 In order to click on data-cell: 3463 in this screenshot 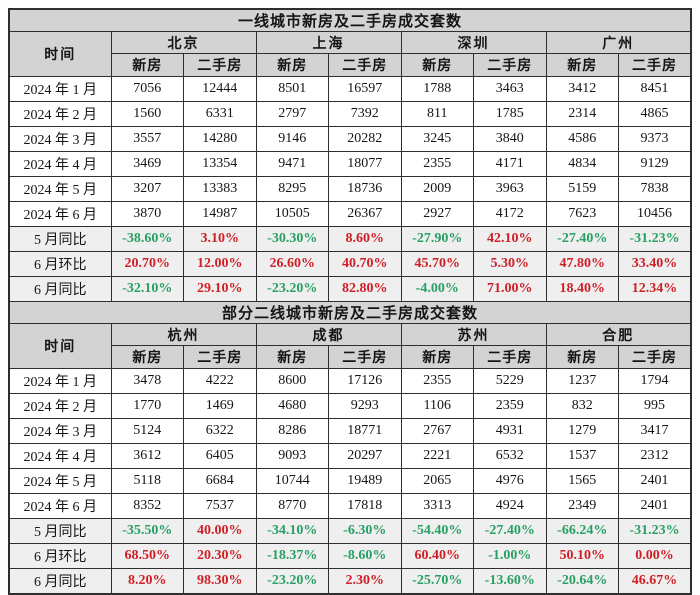, I will do `click(510, 89)`.